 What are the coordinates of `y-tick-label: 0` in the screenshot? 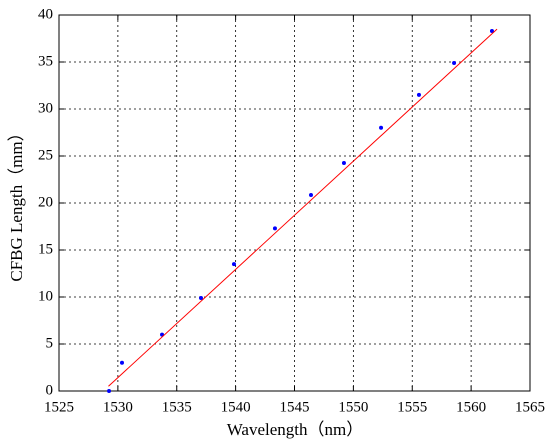 It's located at (50, 390).